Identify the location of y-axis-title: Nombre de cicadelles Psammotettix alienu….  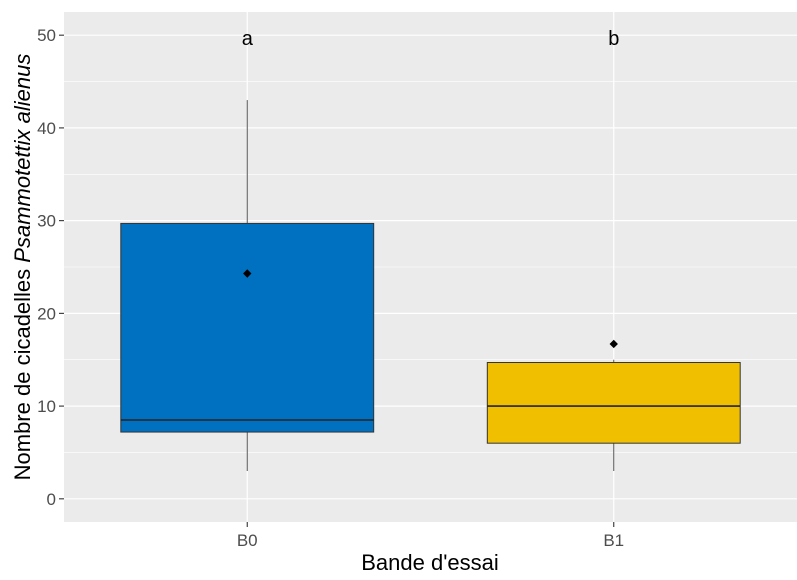
(22, 267).